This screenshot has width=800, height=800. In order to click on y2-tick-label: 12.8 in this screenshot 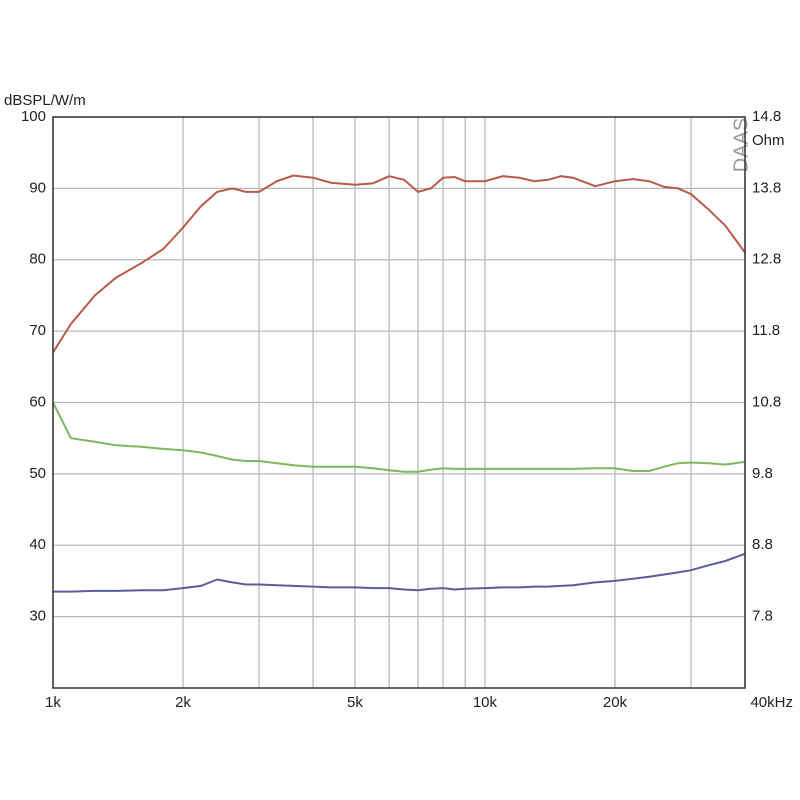, I will do `click(766, 259)`.